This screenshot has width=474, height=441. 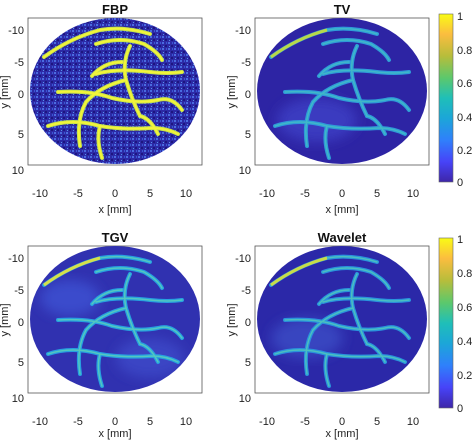 I want to click on colorbar-bottom: 1 0.8 0.6 0.4 0.2 0, so click(x=455, y=324).